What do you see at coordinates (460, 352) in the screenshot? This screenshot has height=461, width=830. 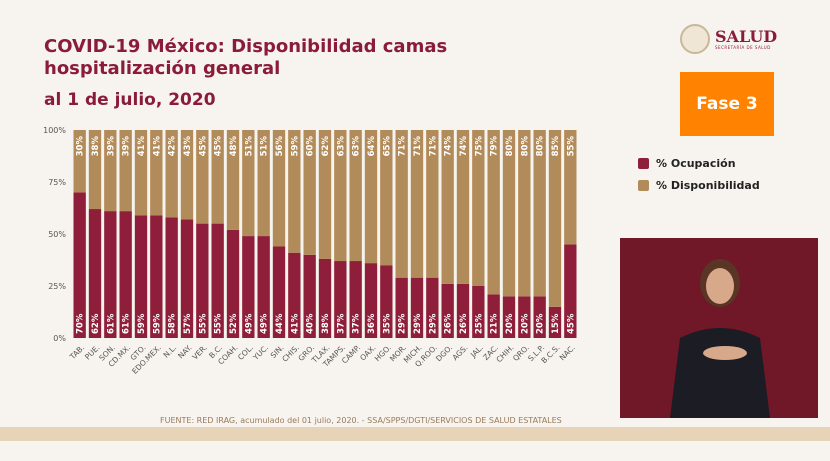 I see `x-tick-label: AGS.` at bounding box center [460, 352].